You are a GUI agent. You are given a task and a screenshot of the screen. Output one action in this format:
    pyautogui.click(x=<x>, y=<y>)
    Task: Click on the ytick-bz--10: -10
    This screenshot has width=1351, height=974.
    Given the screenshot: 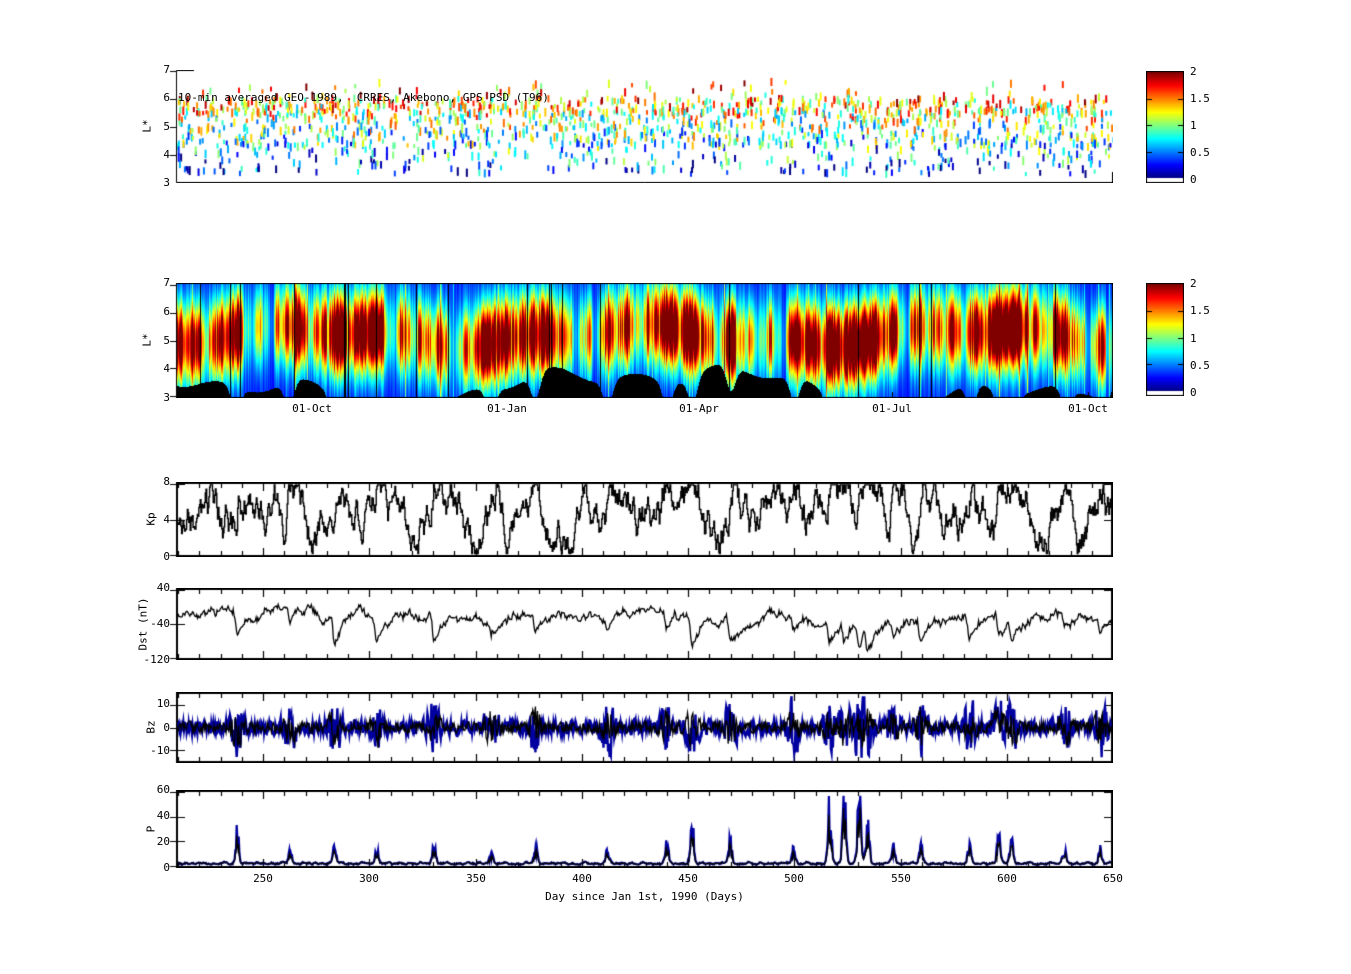 What is the action you would take?
    pyautogui.click(x=160, y=750)
    